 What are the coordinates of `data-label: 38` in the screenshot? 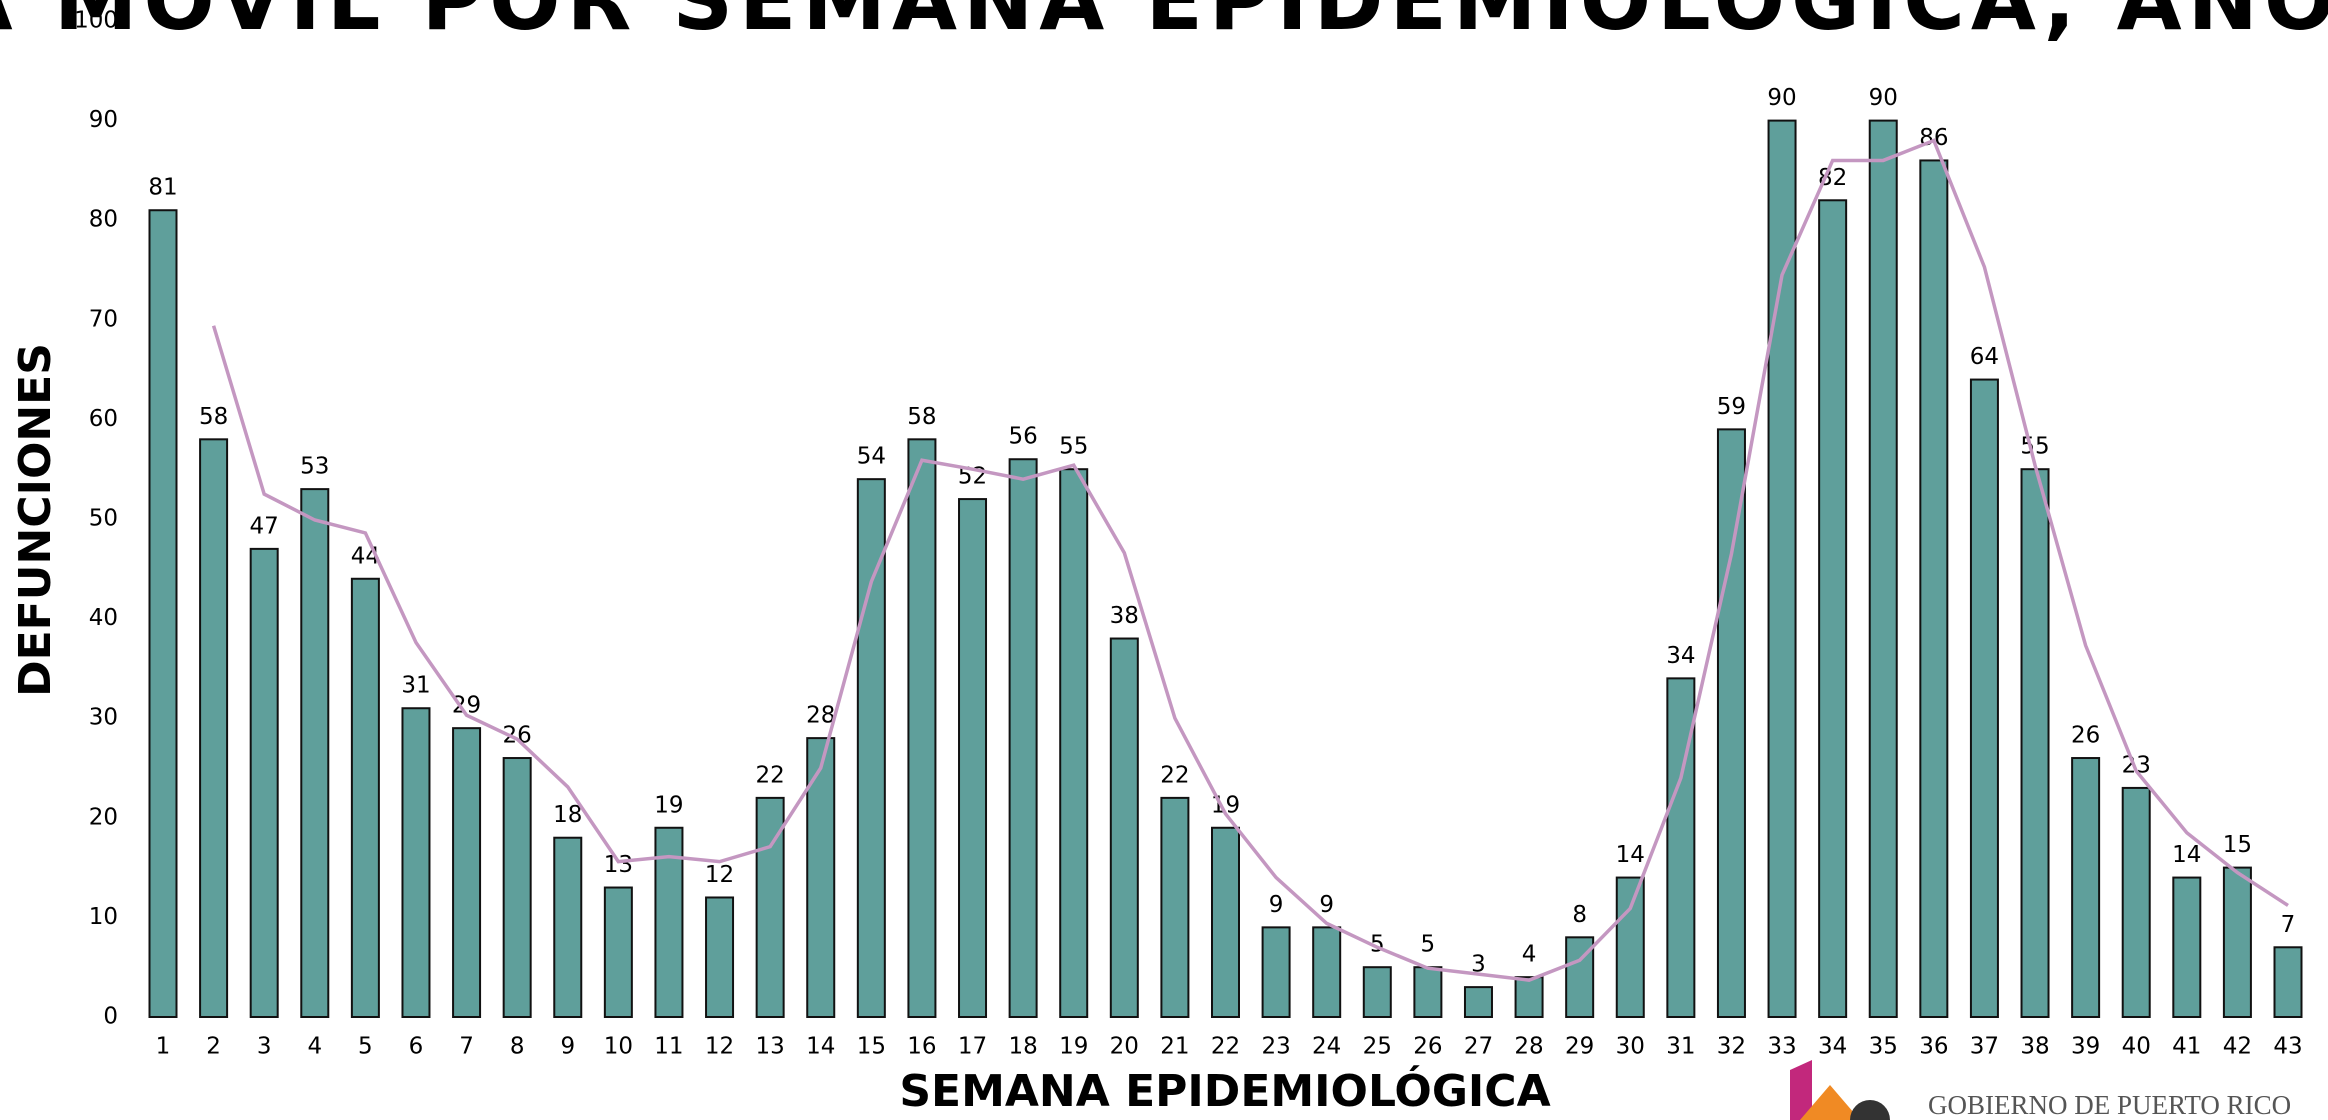 It's located at (1124, 616).